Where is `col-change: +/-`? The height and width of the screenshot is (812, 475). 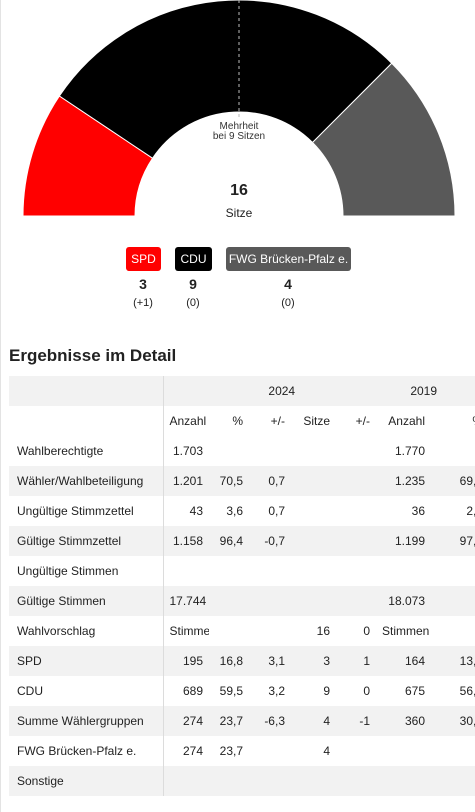 col-change: +/- is located at coordinates (270, 421).